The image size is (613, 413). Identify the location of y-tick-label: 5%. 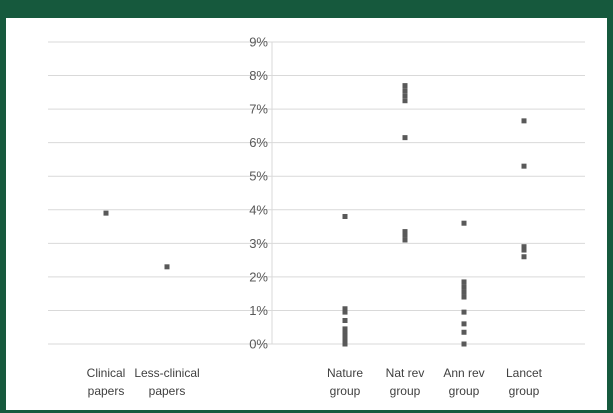
(258, 176).